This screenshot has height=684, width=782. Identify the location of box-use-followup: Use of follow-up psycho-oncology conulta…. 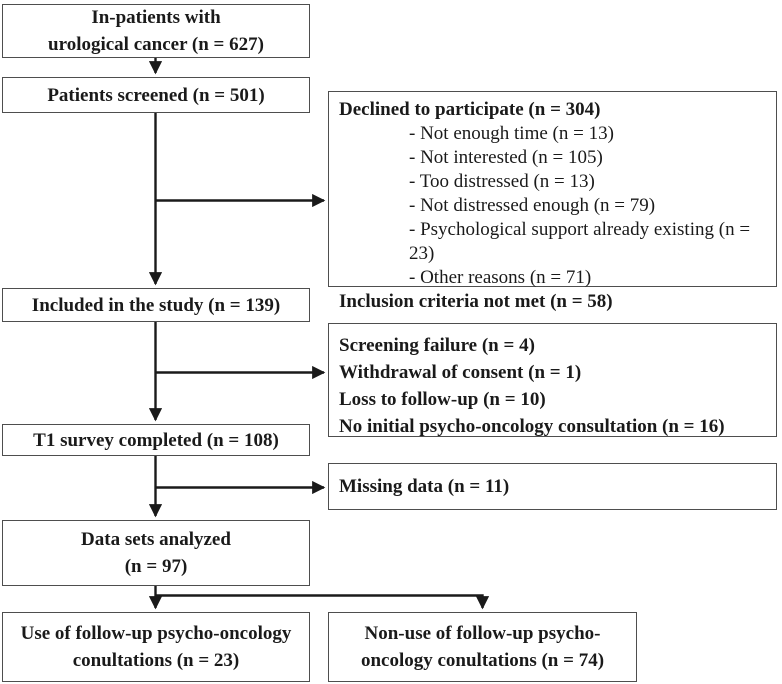
(156, 647).